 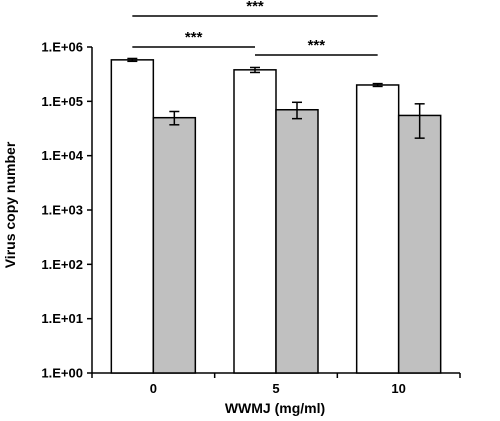 What do you see at coordinates (398, 388) in the screenshot?
I see `x-tick-label: 10` at bounding box center [398, 388].